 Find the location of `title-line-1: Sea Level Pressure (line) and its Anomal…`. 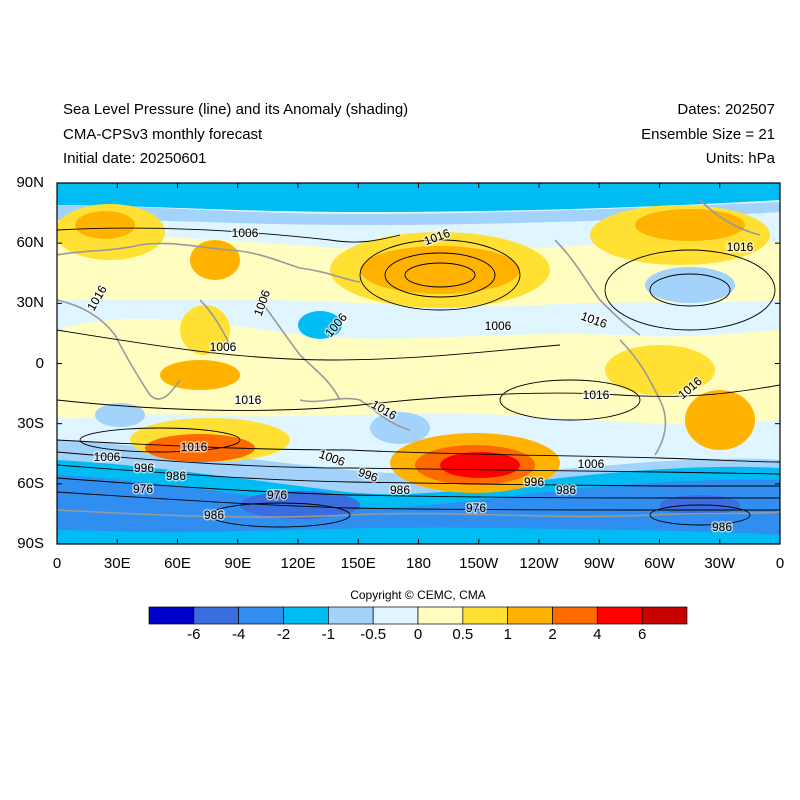

title-line-1: Sea Level Pressure (line) and its Anomal… is located at coordinates (236, 109).